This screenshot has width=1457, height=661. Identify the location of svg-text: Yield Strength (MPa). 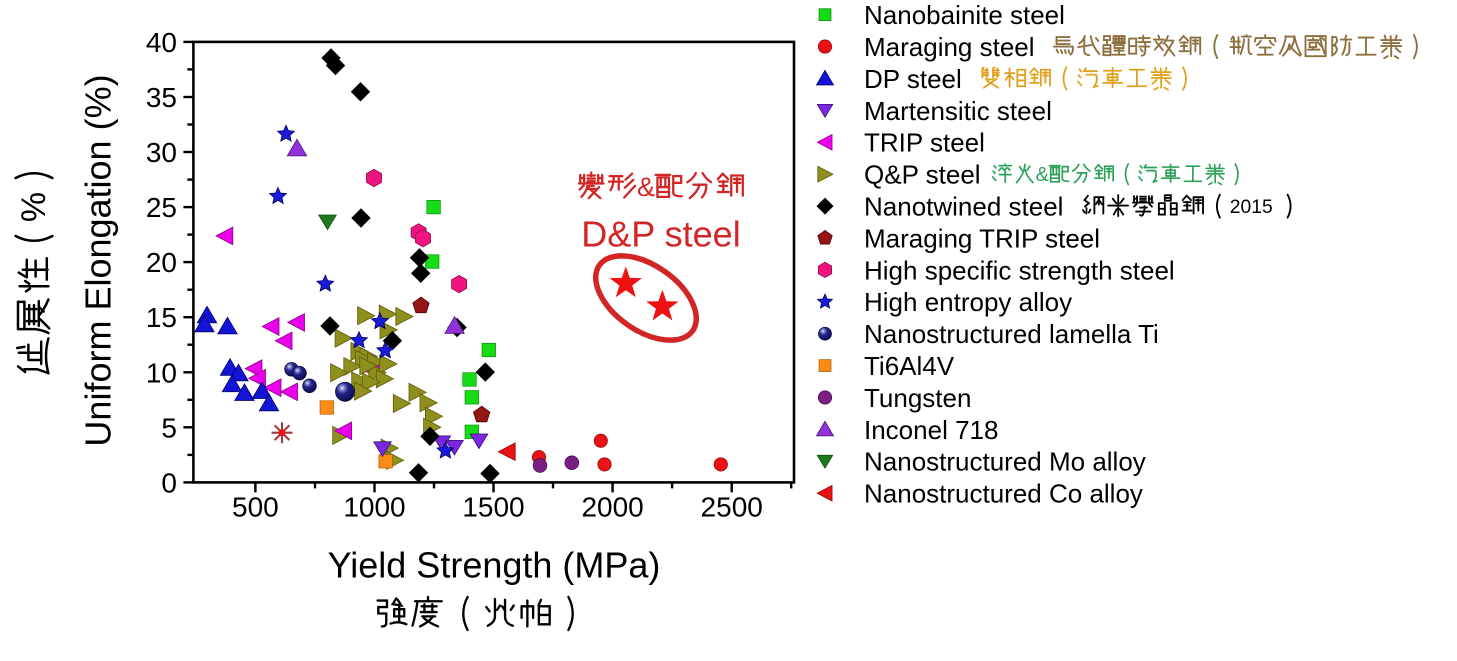
(494, 565).